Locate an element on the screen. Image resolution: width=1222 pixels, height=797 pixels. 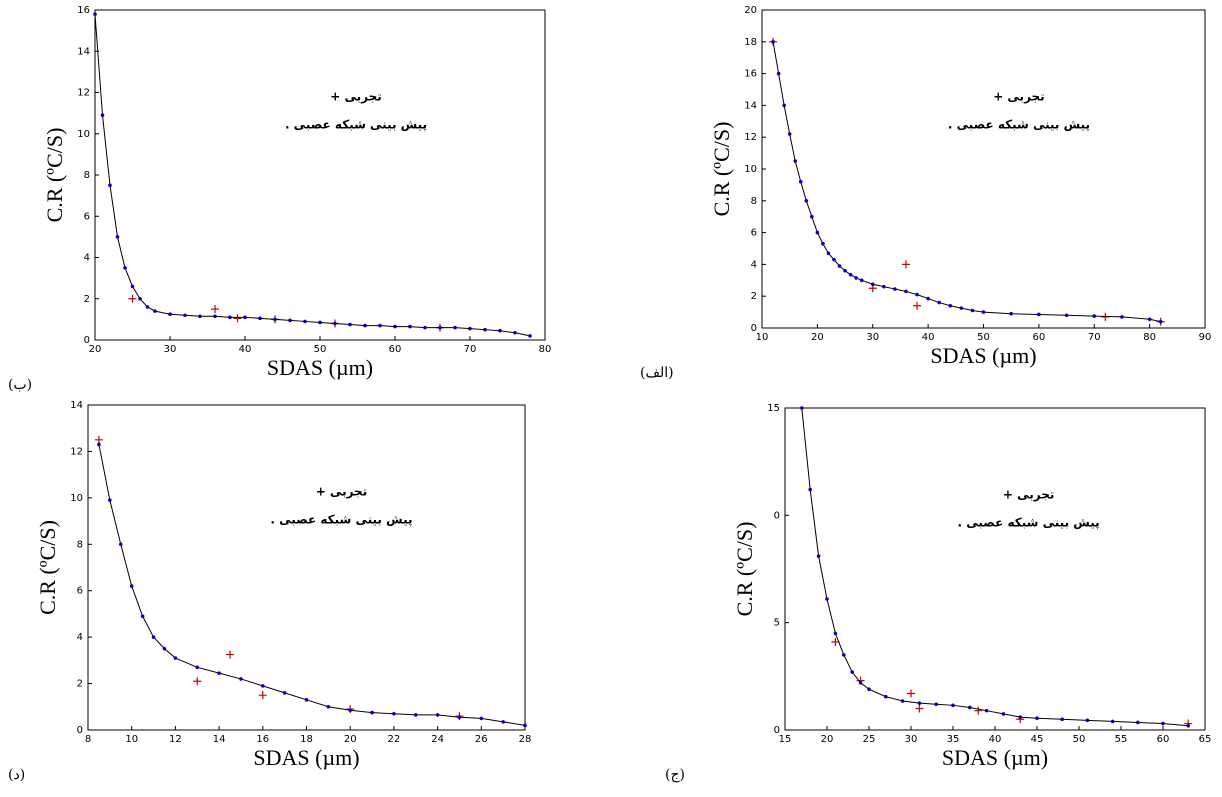
prediction-line is located at coordinates (312, 175).